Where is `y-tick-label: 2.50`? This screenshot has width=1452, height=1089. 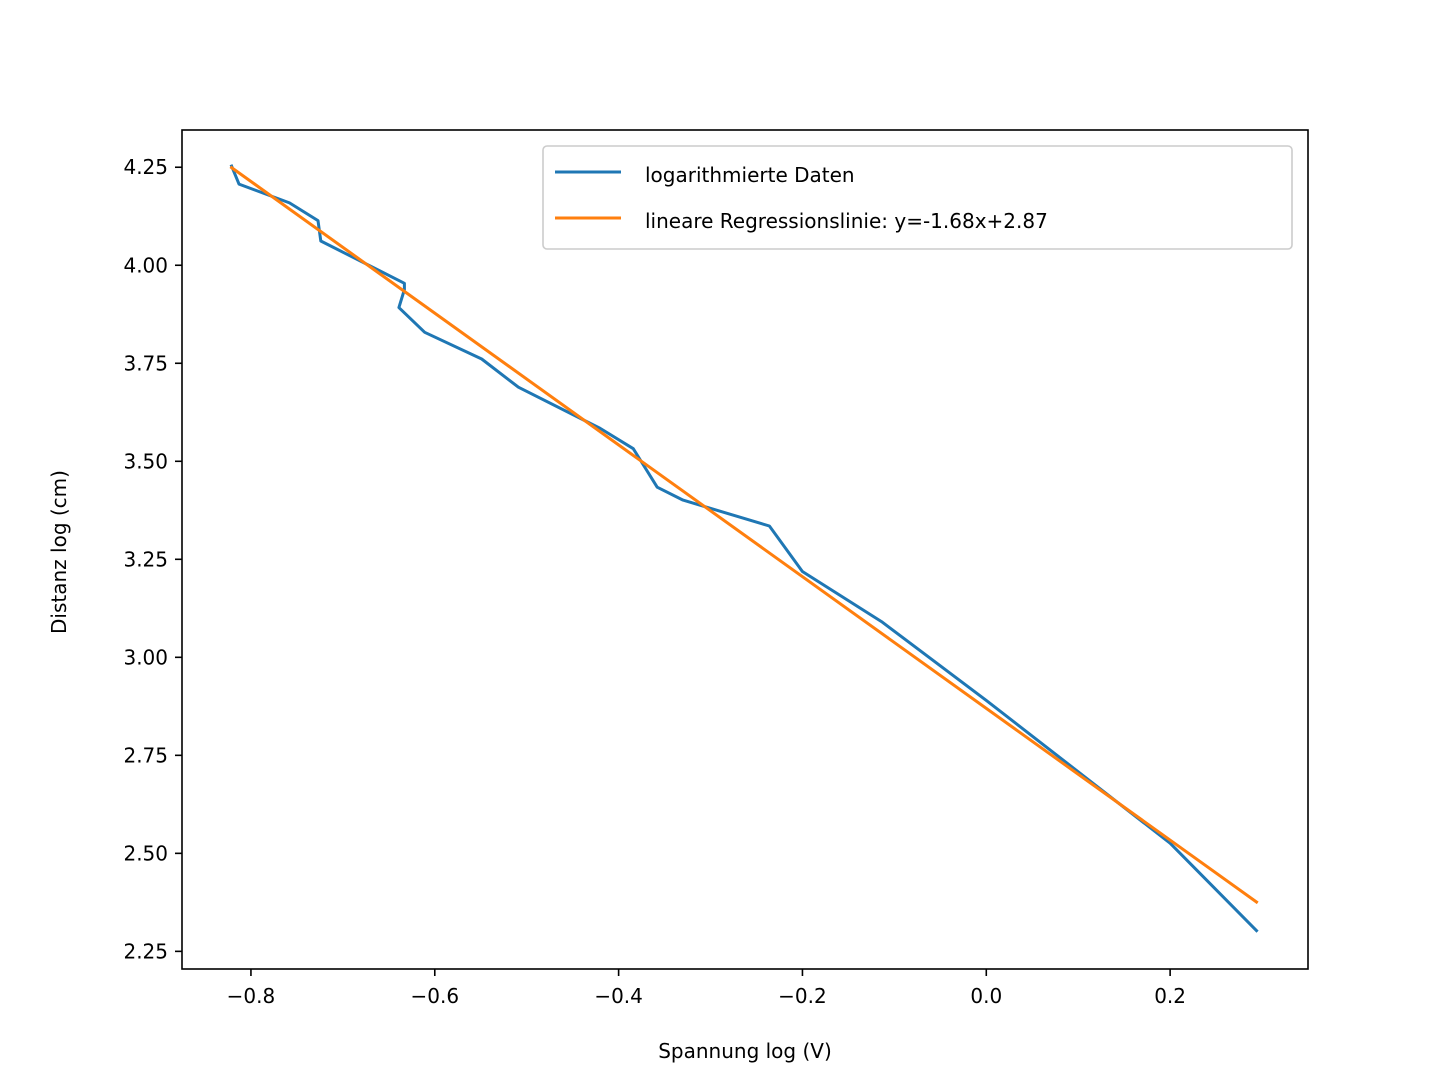 y-tick-label: 2.50 is located at coordinates (145, 853).